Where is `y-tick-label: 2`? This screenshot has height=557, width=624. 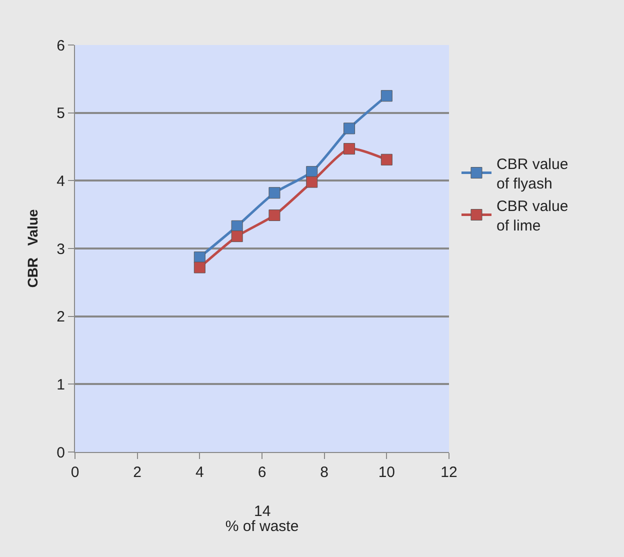 y-tick-label: 2 is located at coordinates (60, 317).